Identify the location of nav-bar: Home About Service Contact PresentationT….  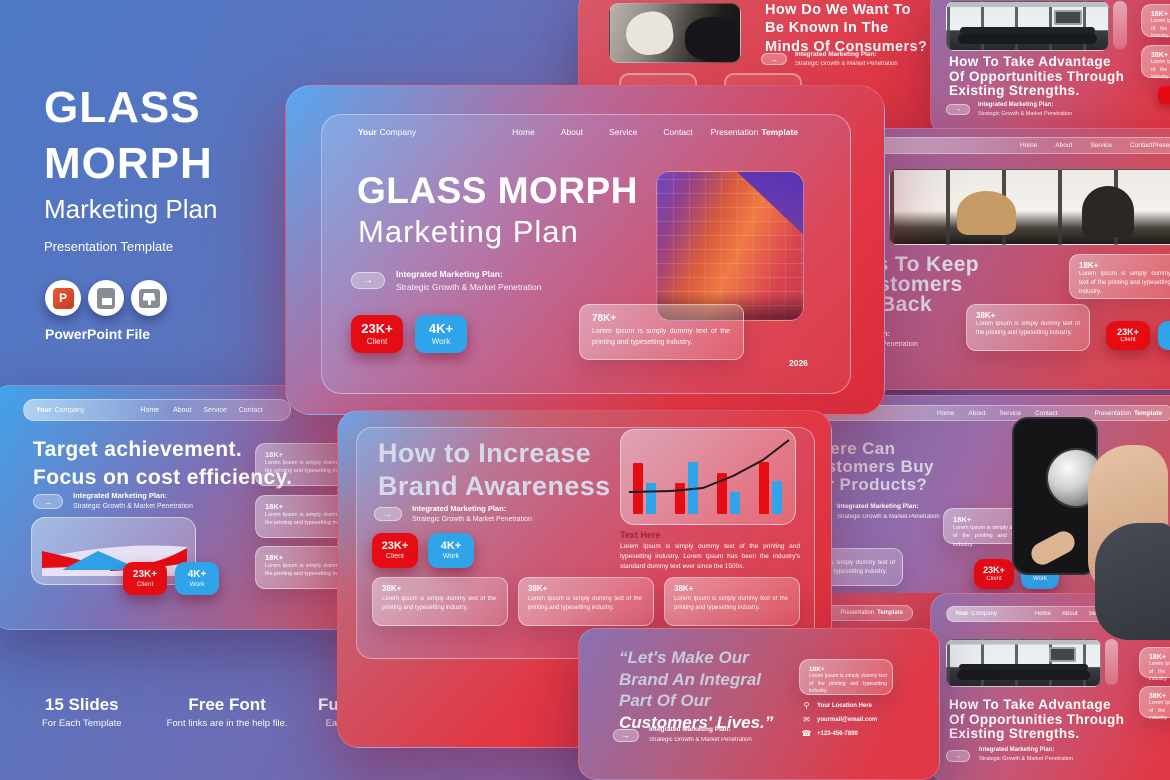
(985, 145).